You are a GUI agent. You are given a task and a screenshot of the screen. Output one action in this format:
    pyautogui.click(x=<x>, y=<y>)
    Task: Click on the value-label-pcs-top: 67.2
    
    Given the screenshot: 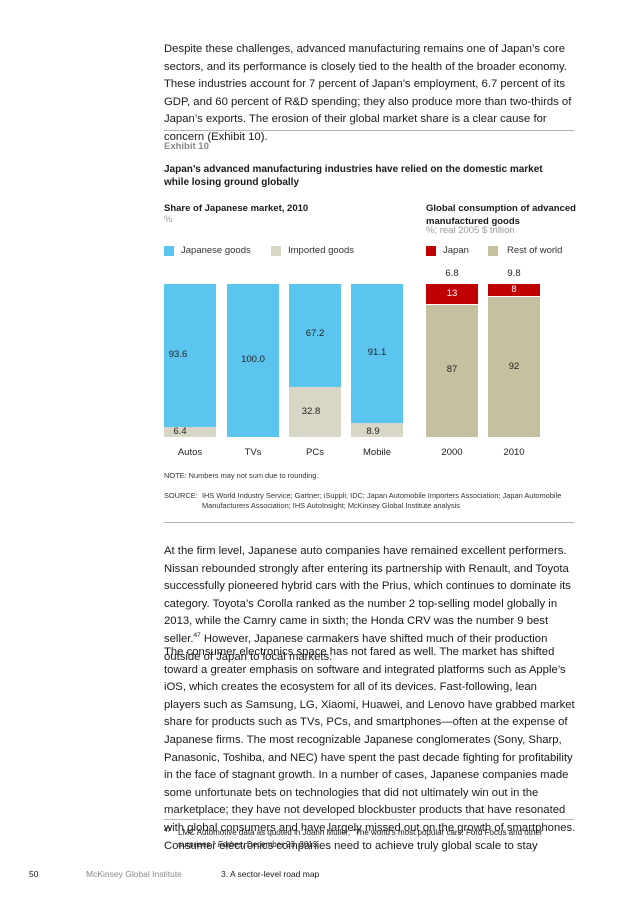 What is the action you would take?
    pyautogui.click(x=315, y=334)
    